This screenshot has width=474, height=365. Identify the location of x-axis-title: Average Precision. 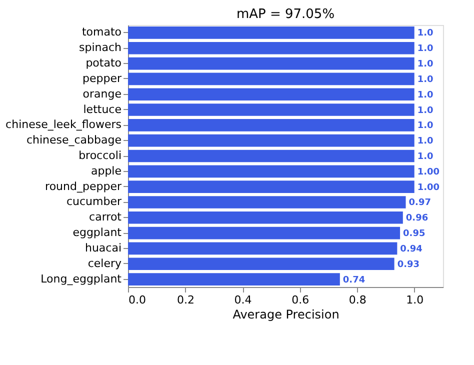
(286, 315).